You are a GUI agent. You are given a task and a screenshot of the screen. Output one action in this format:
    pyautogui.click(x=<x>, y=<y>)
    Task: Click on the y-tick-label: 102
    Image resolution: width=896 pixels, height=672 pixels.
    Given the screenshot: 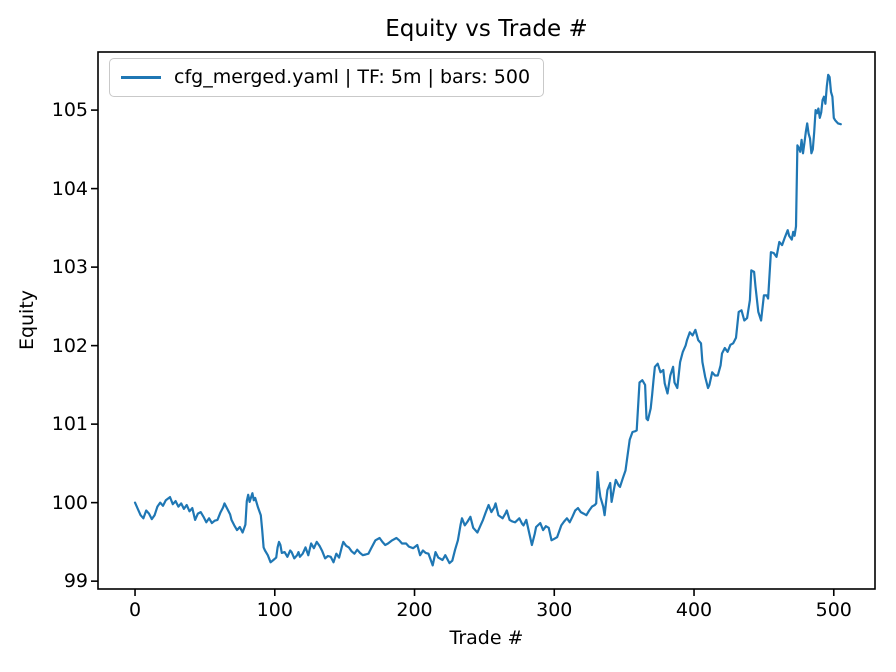 What is the action you would take?
    pyautogui.click(x=69, y=345)
    